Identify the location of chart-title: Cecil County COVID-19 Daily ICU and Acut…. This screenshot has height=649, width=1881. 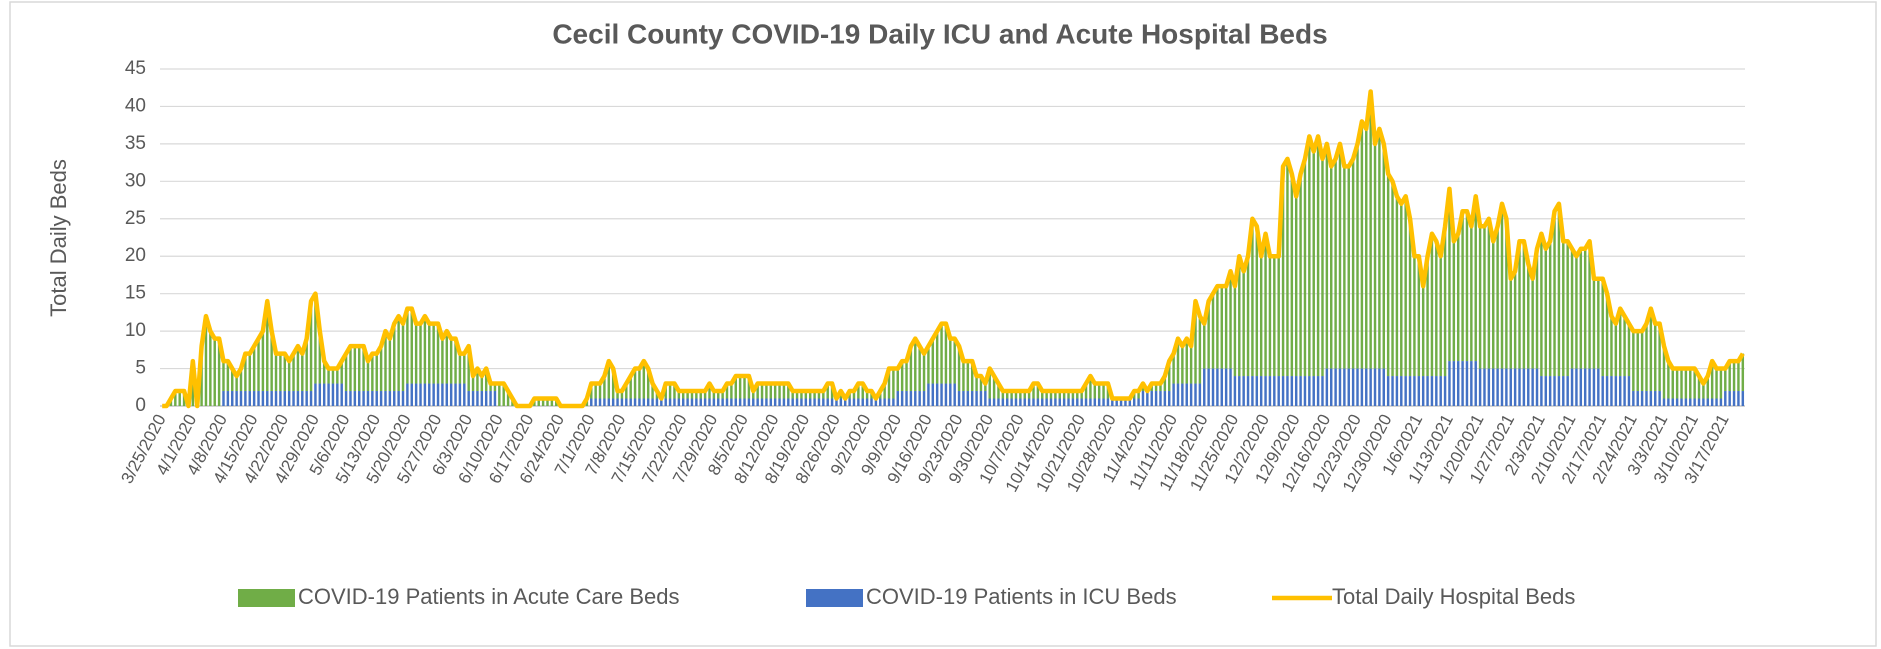
(939, 33).